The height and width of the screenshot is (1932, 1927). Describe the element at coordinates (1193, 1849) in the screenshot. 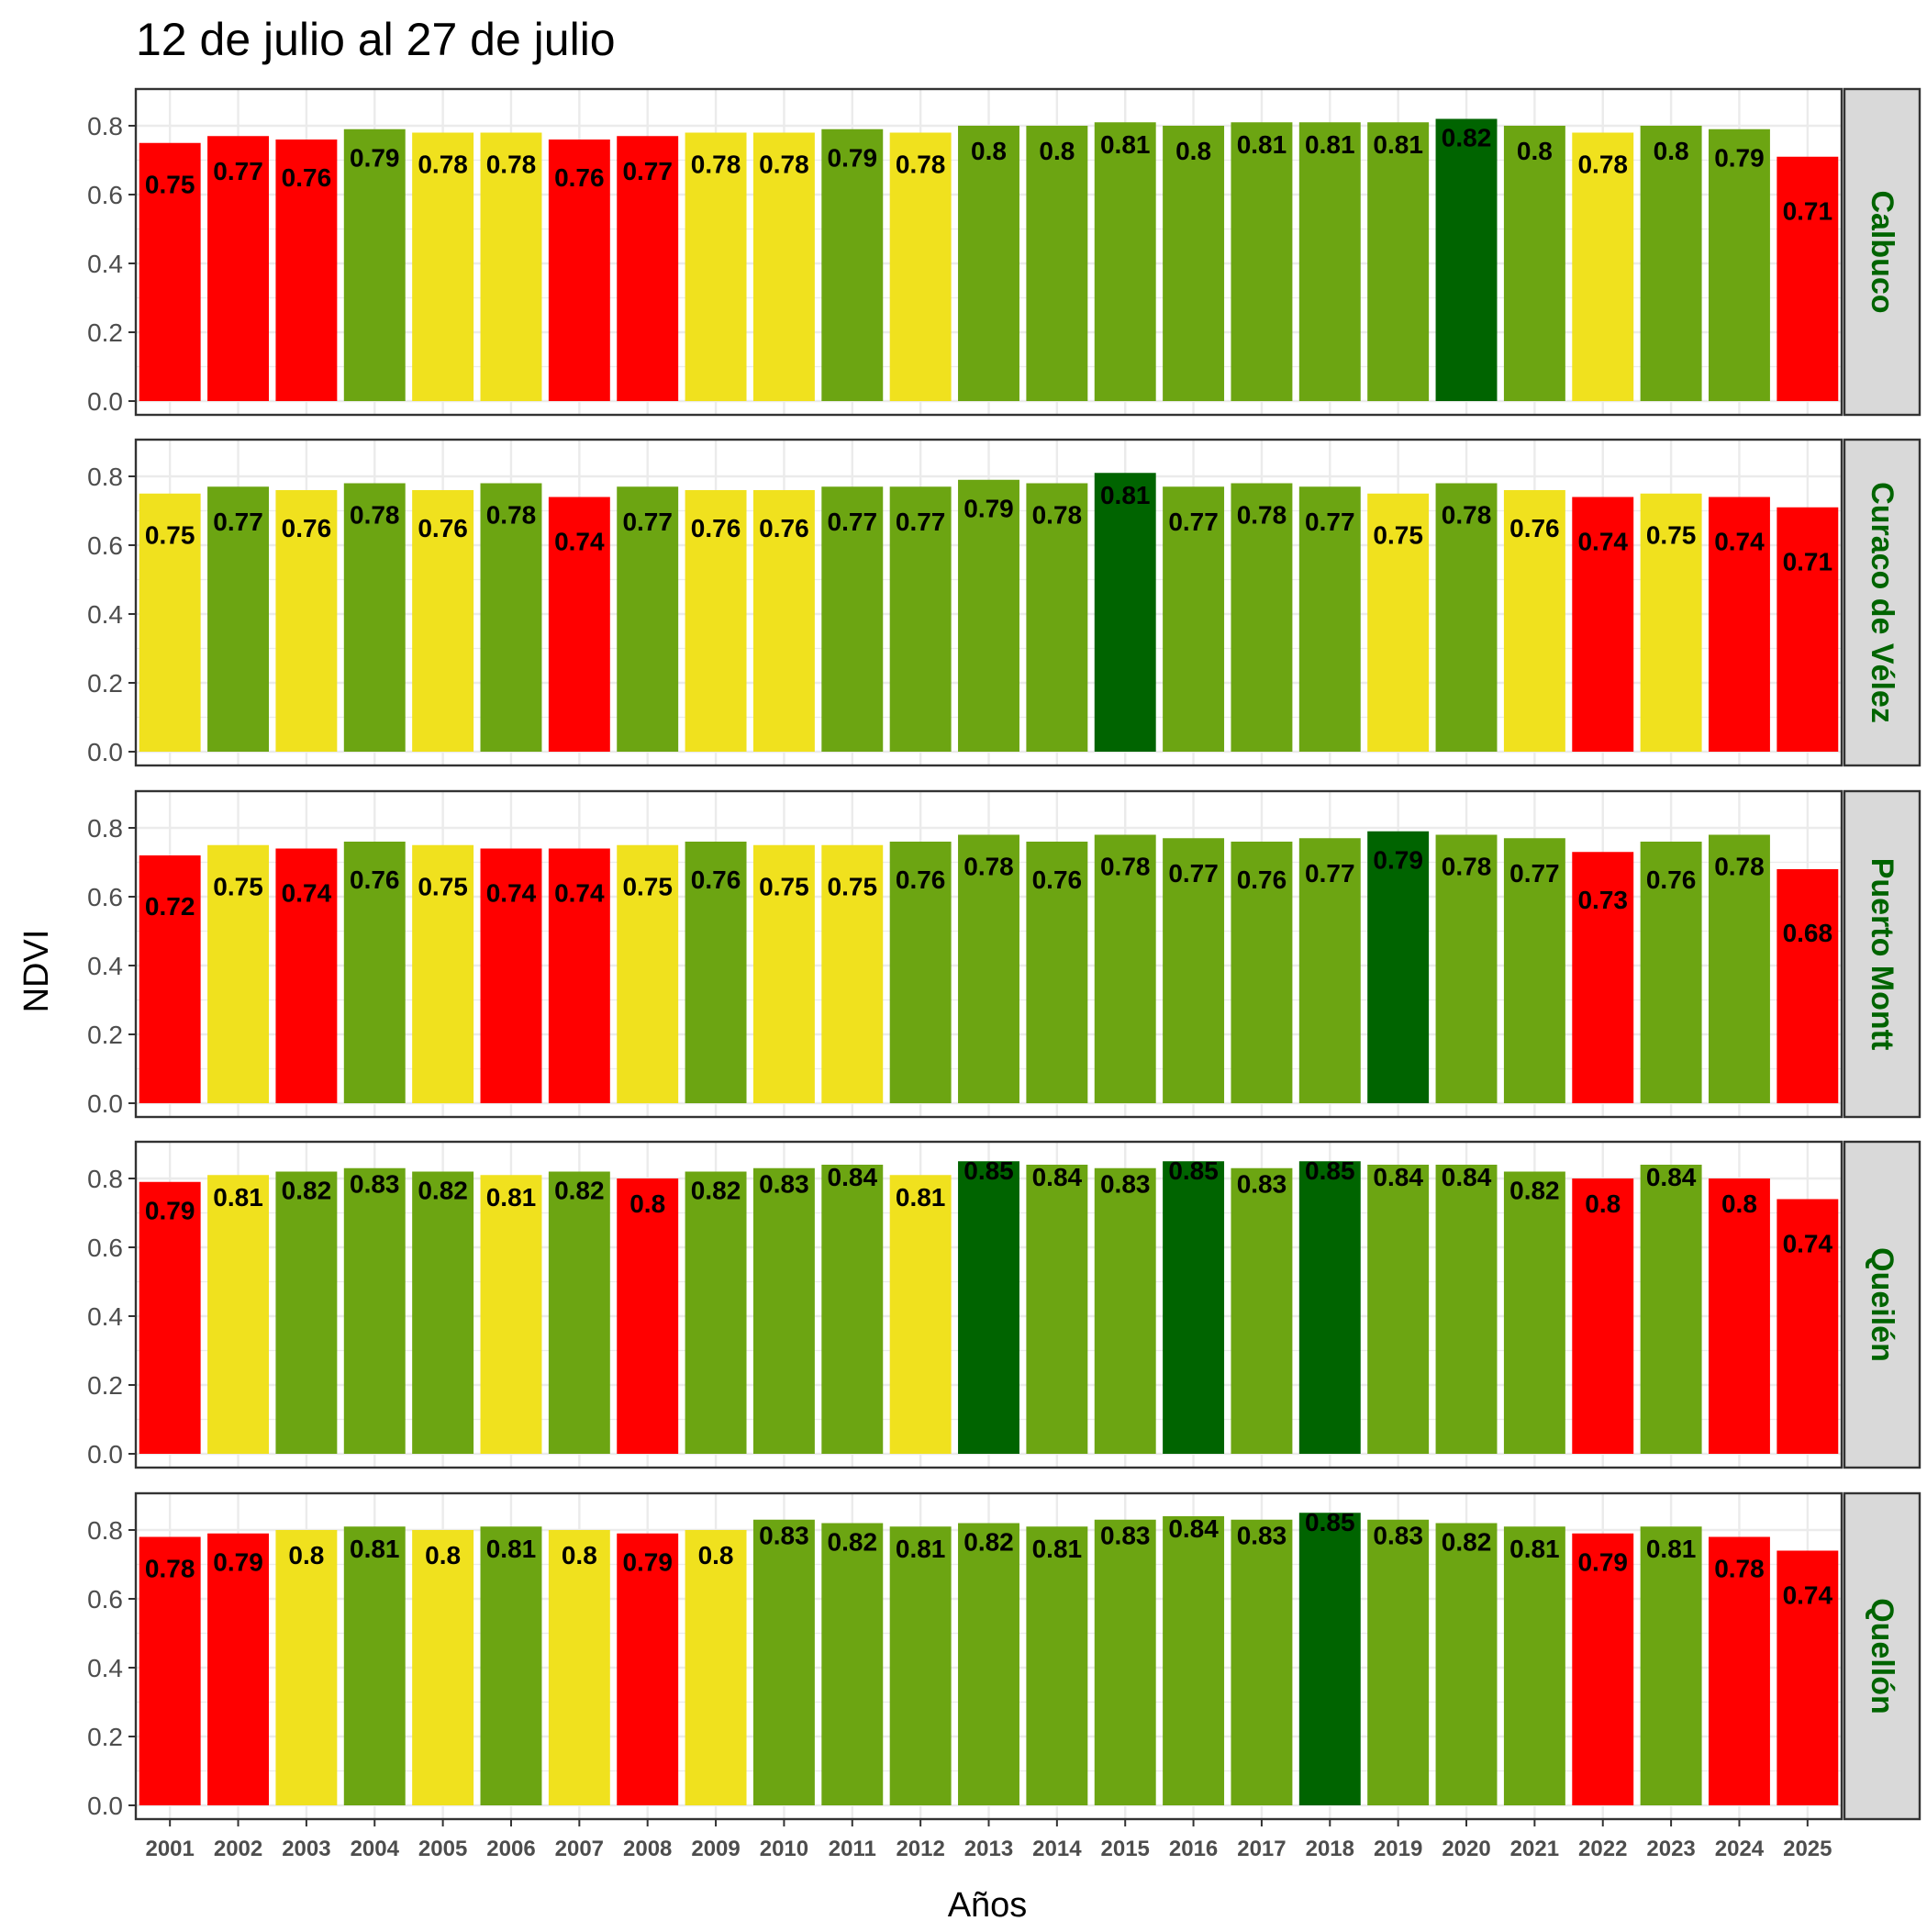

I see `x-tick-label: 2016` at that location.